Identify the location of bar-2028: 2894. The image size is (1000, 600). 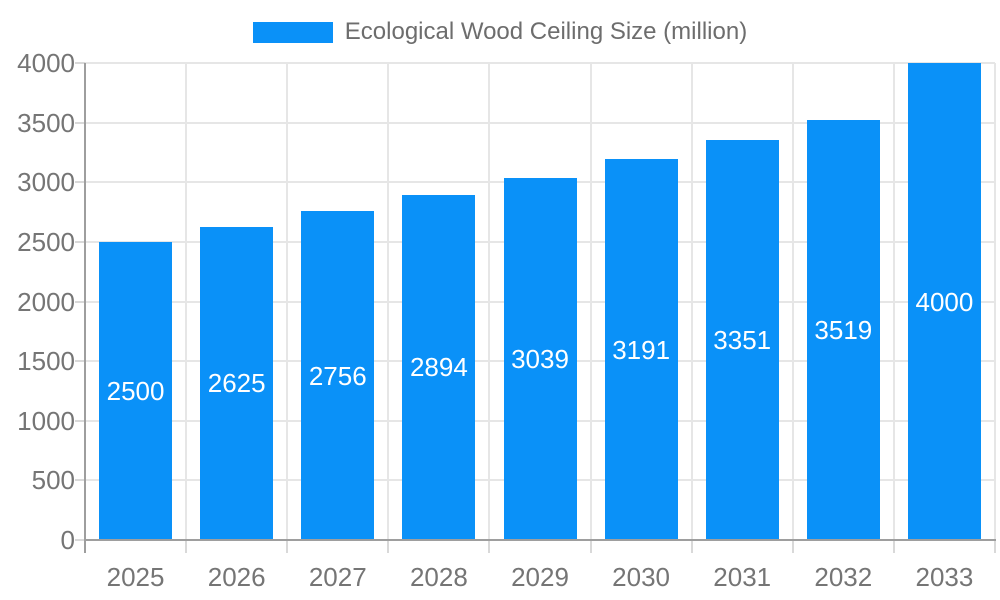
(439, 367).